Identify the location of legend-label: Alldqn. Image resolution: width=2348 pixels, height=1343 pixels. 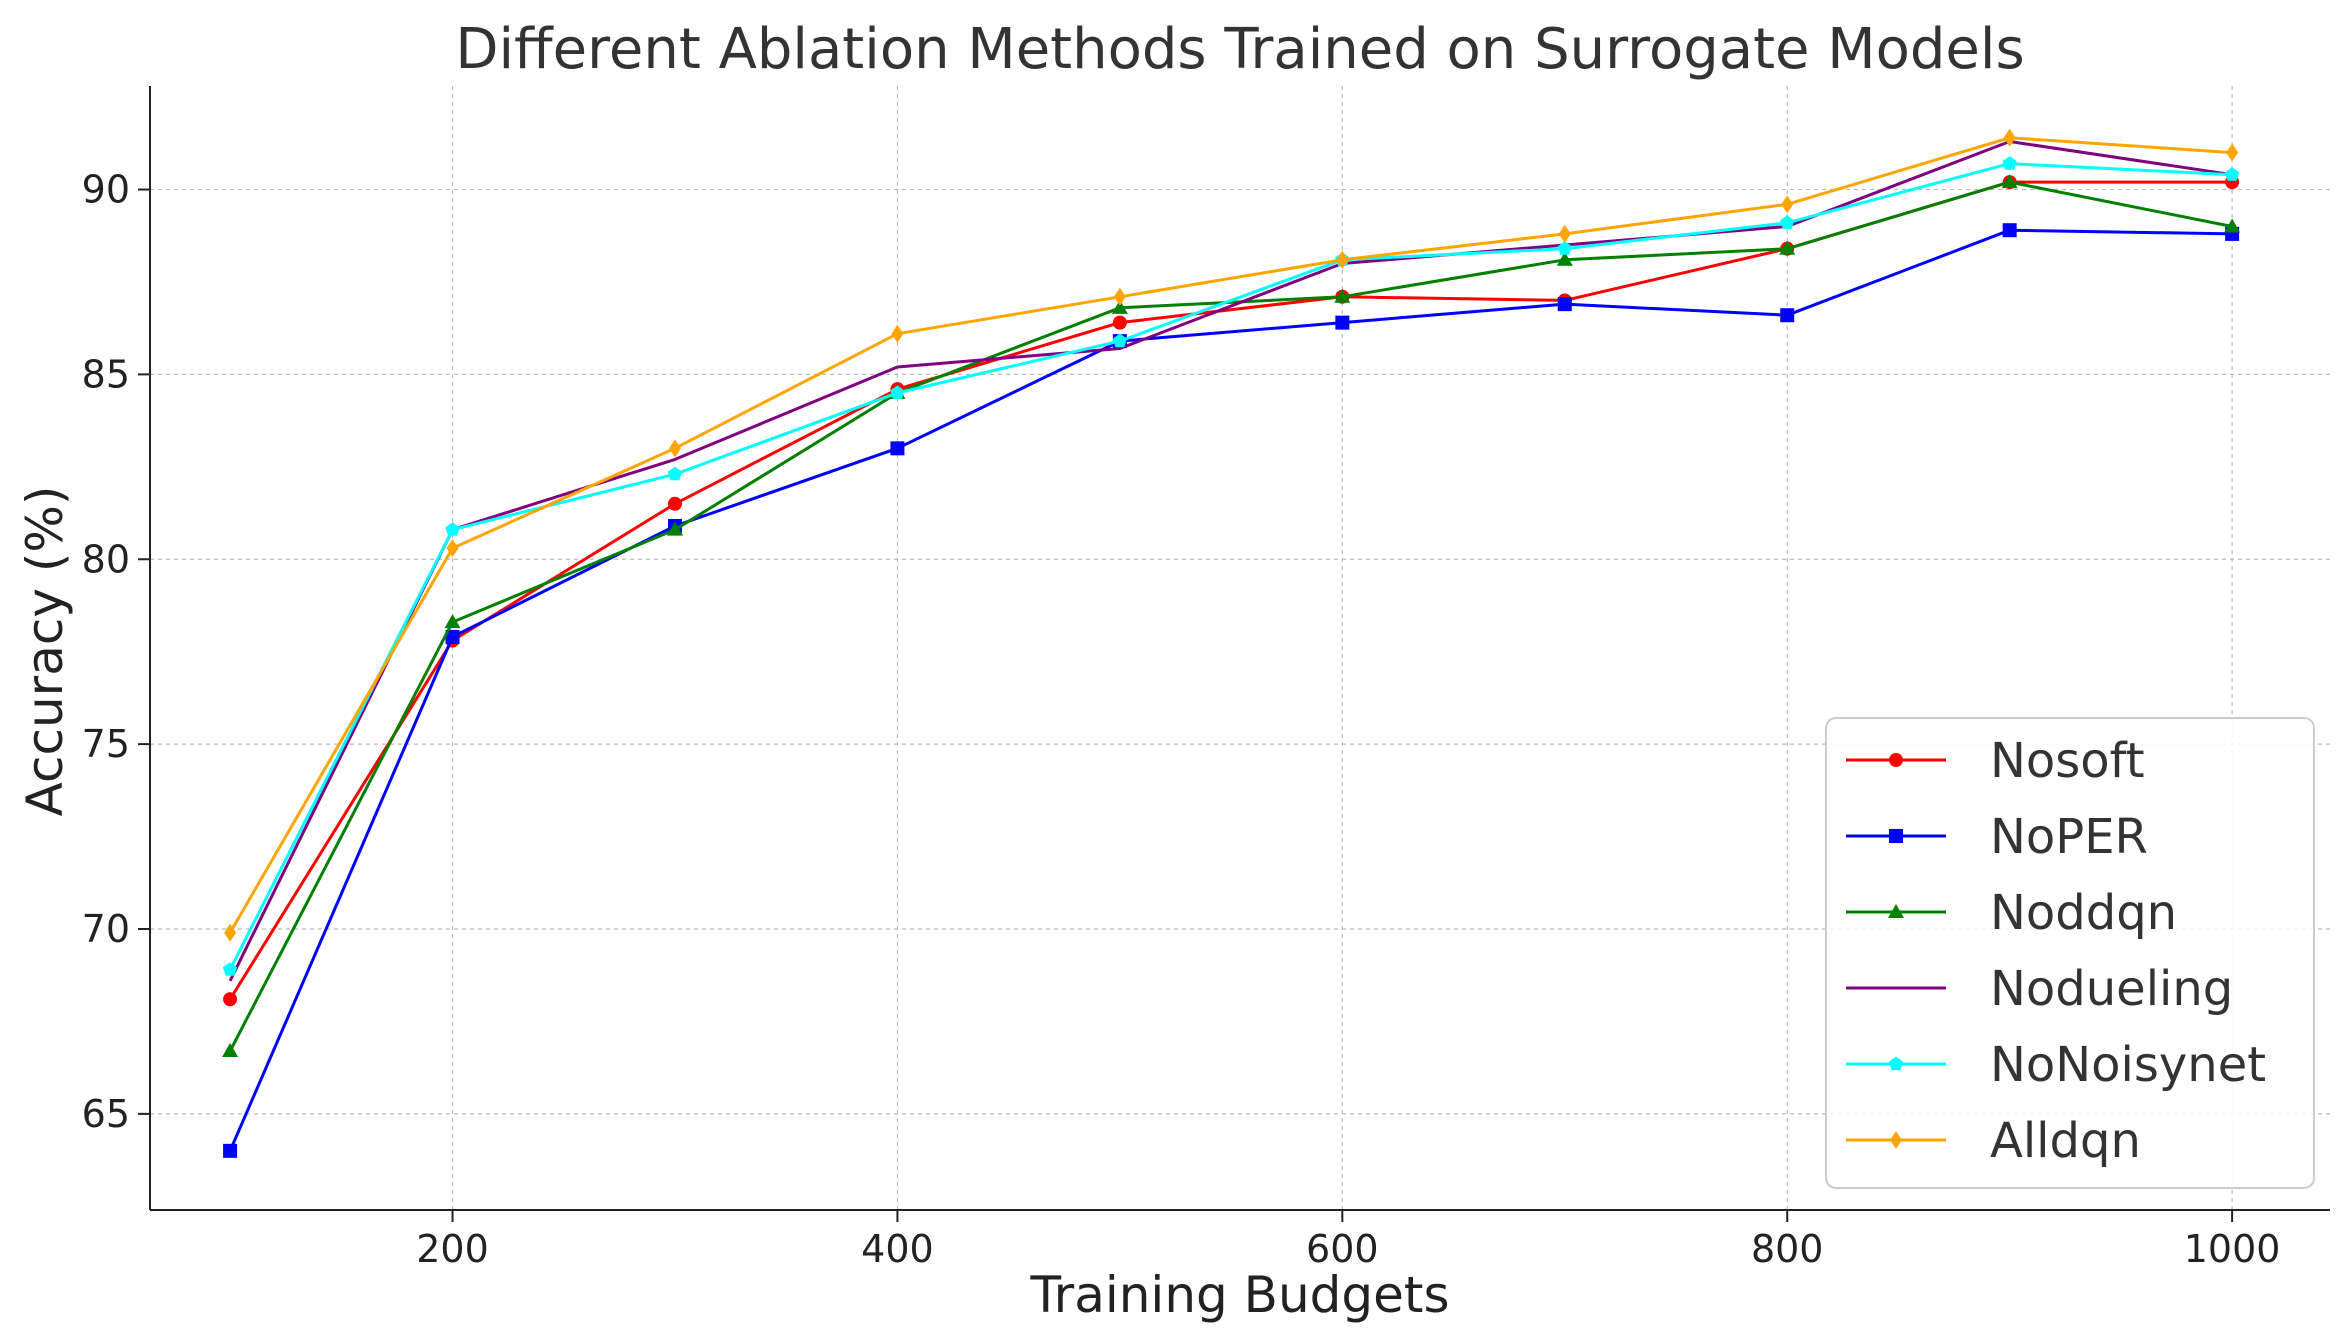
(2065, 1141).